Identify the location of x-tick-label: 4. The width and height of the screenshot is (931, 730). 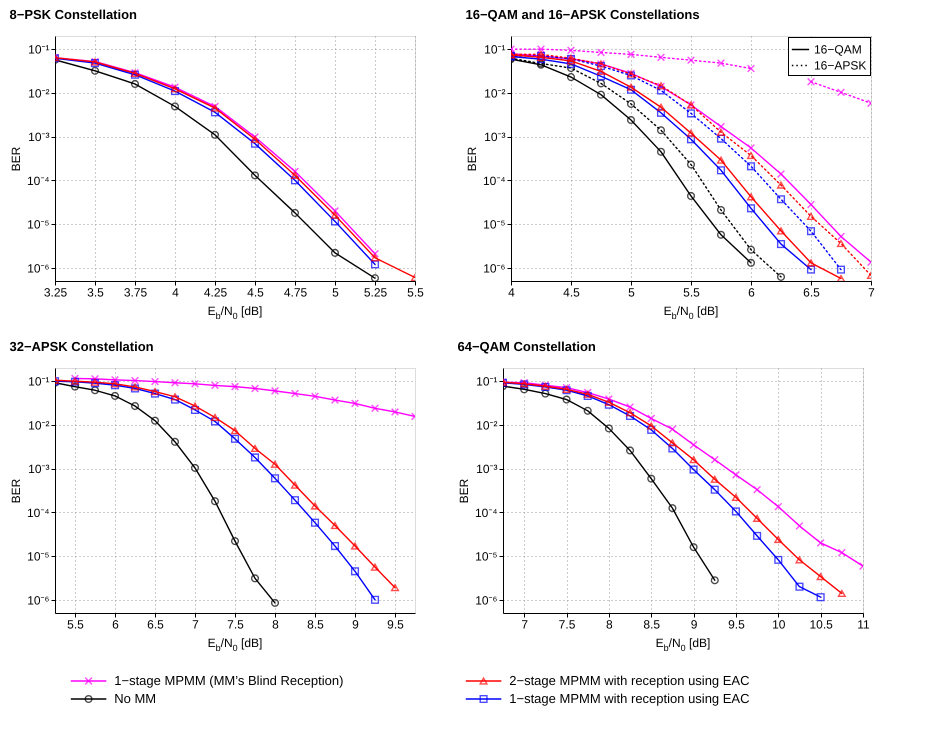
(512, 293).